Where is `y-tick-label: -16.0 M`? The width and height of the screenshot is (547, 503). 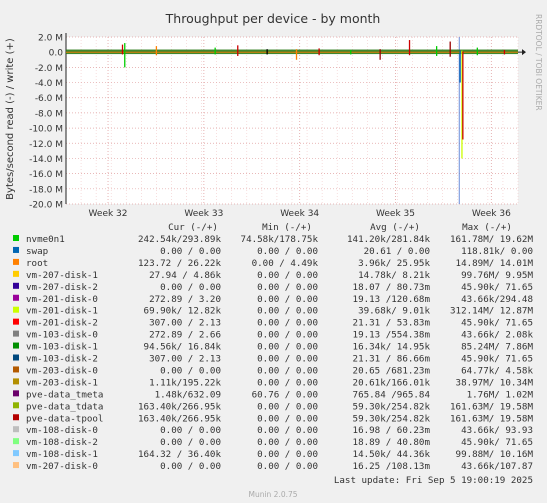
y-tick-label: -16.0 M is located at coordinates (46, 175).